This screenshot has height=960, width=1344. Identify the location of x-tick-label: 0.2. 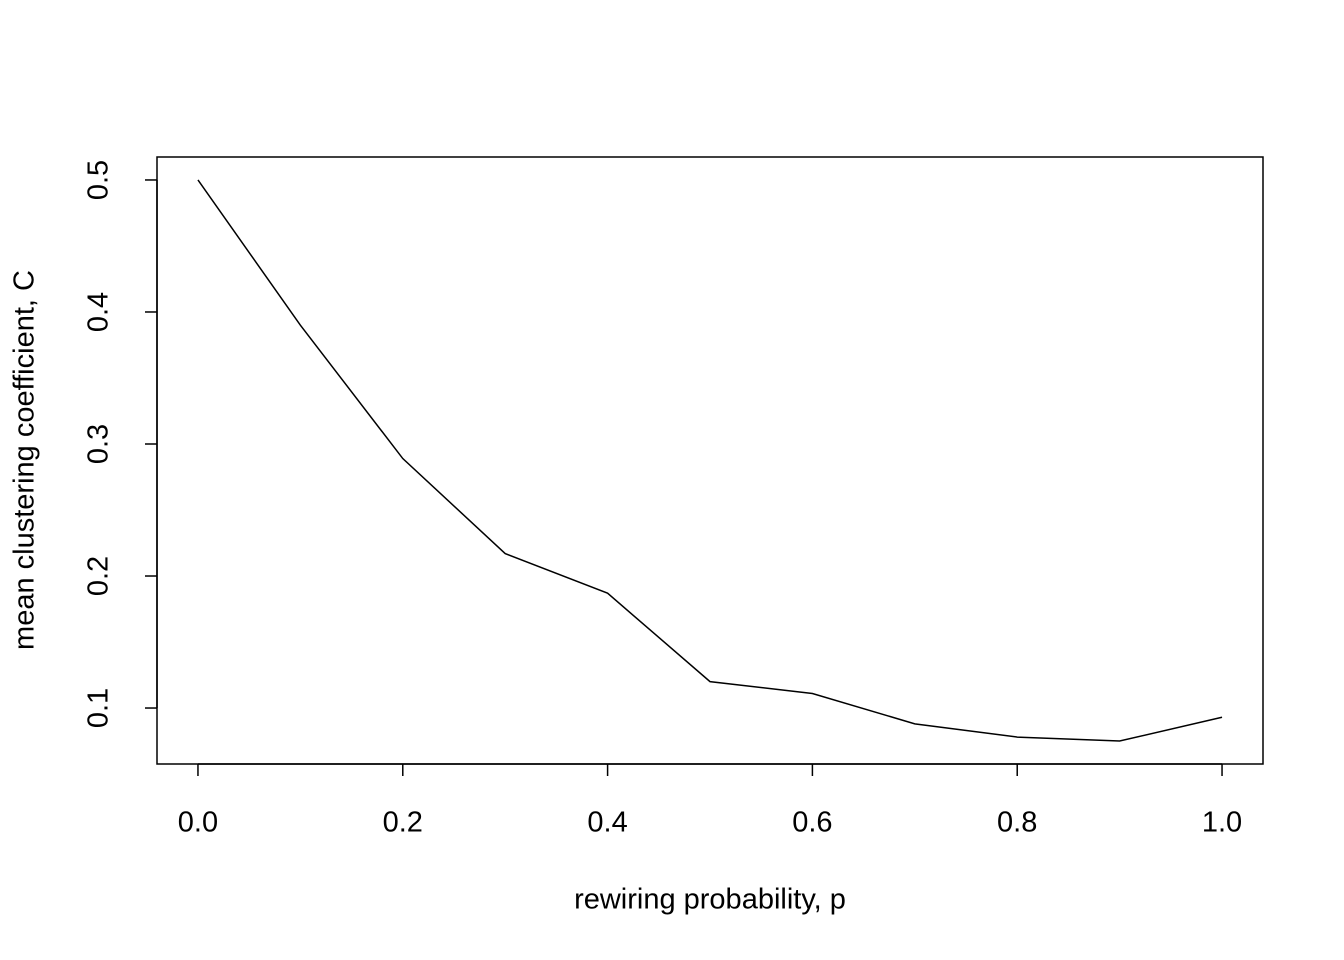
(403, 823).